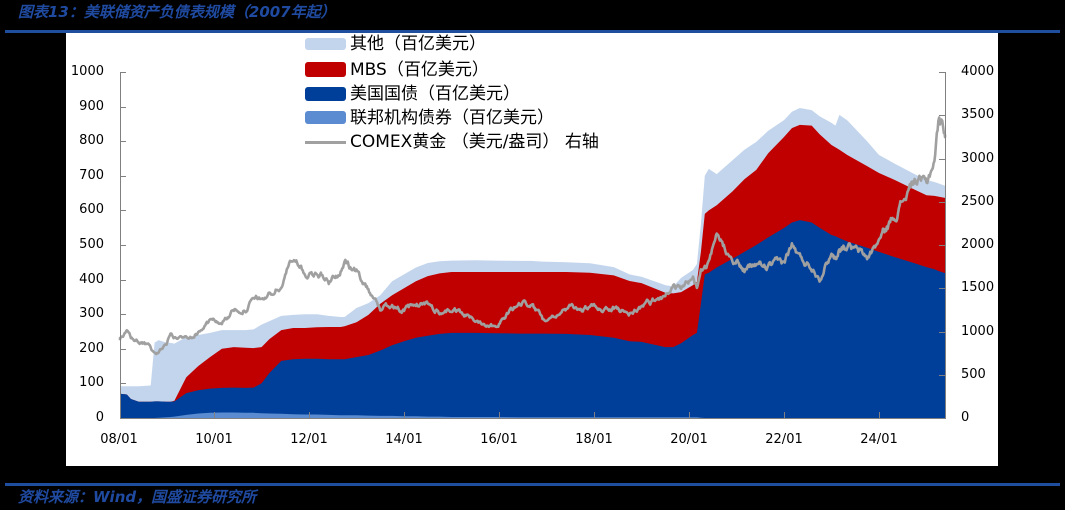 The width and height of the screenshot is (1065, 510). I want to click on x-axis-tick-label: 22/01, so click(784, 439).